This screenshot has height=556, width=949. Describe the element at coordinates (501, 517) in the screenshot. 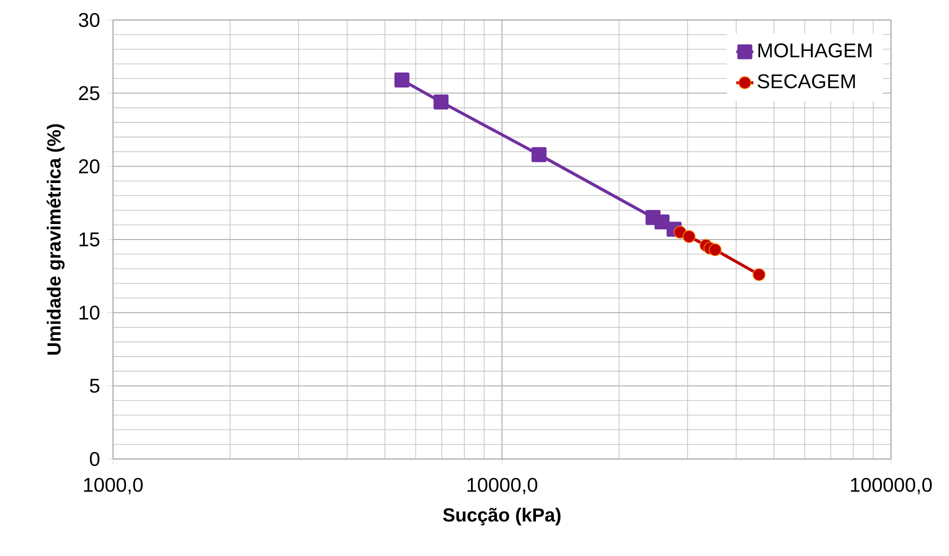

I see `x-axis-title: Sucção (kPa)` at that location.